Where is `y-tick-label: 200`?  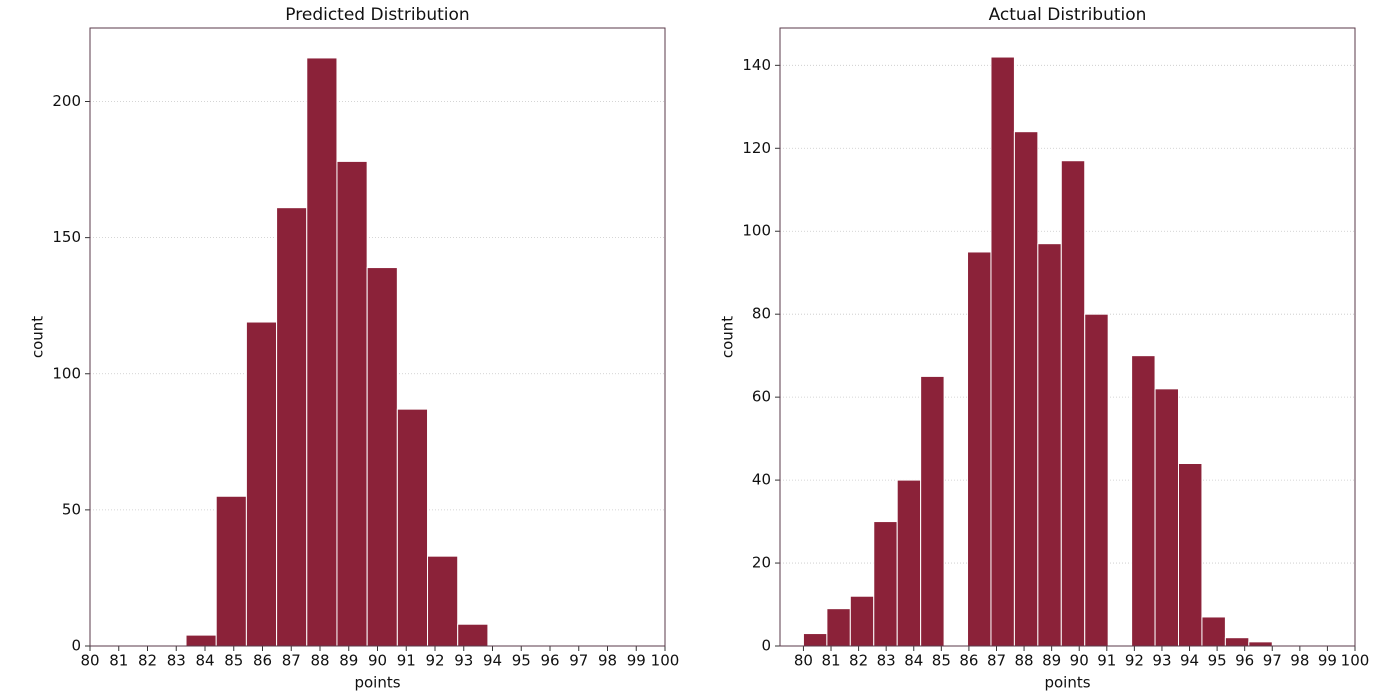
y-tick-label: 200 is located at coordinates (66, 101).